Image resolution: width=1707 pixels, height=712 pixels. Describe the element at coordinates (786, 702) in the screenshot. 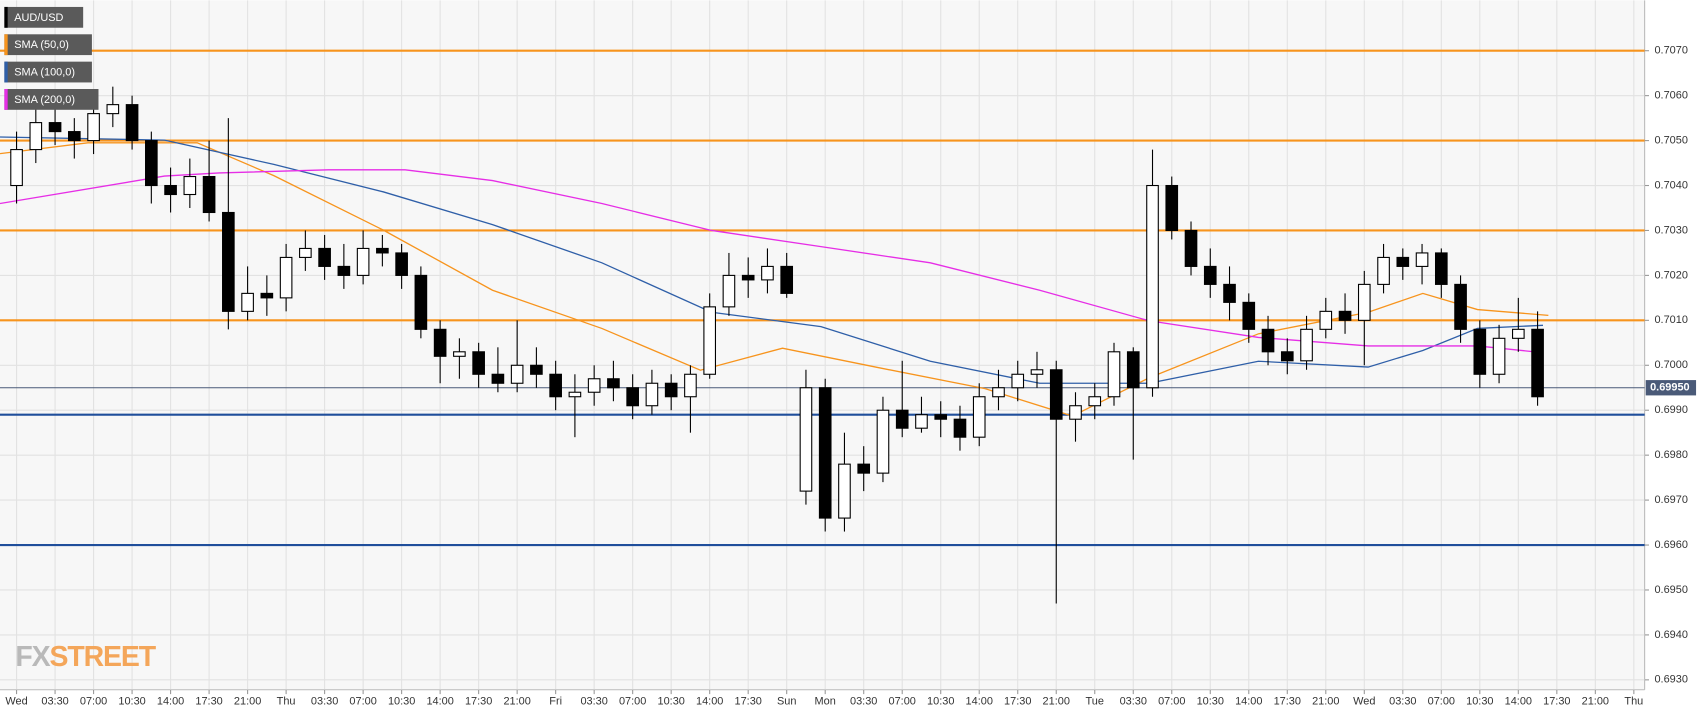

I see `x-tick-label: Sun` at that location.